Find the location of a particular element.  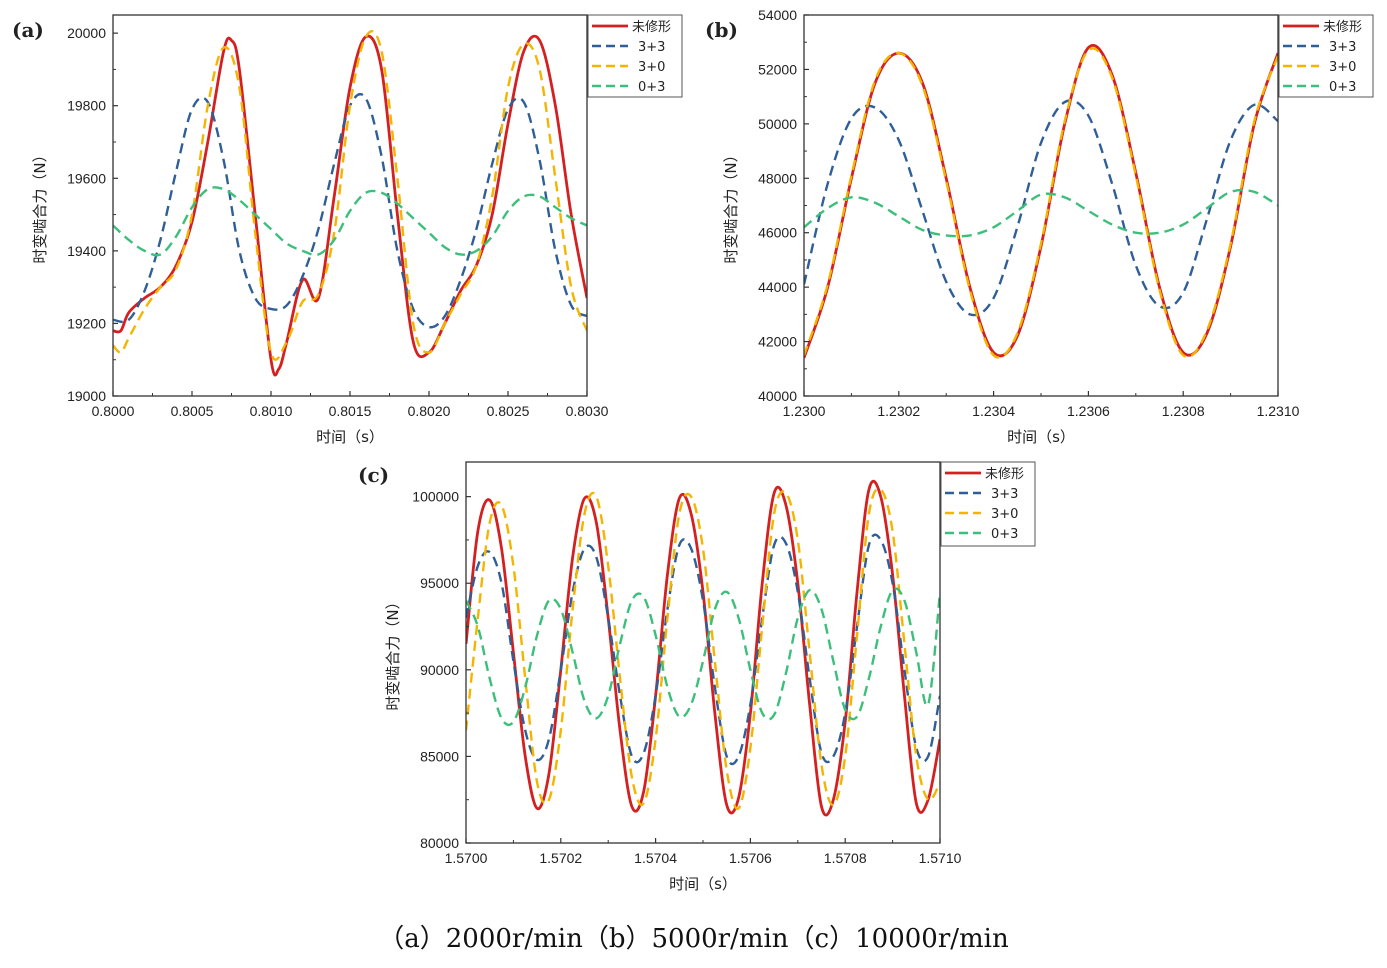

x-tick-label: 1.2302 is located at coordinates (898, 411).